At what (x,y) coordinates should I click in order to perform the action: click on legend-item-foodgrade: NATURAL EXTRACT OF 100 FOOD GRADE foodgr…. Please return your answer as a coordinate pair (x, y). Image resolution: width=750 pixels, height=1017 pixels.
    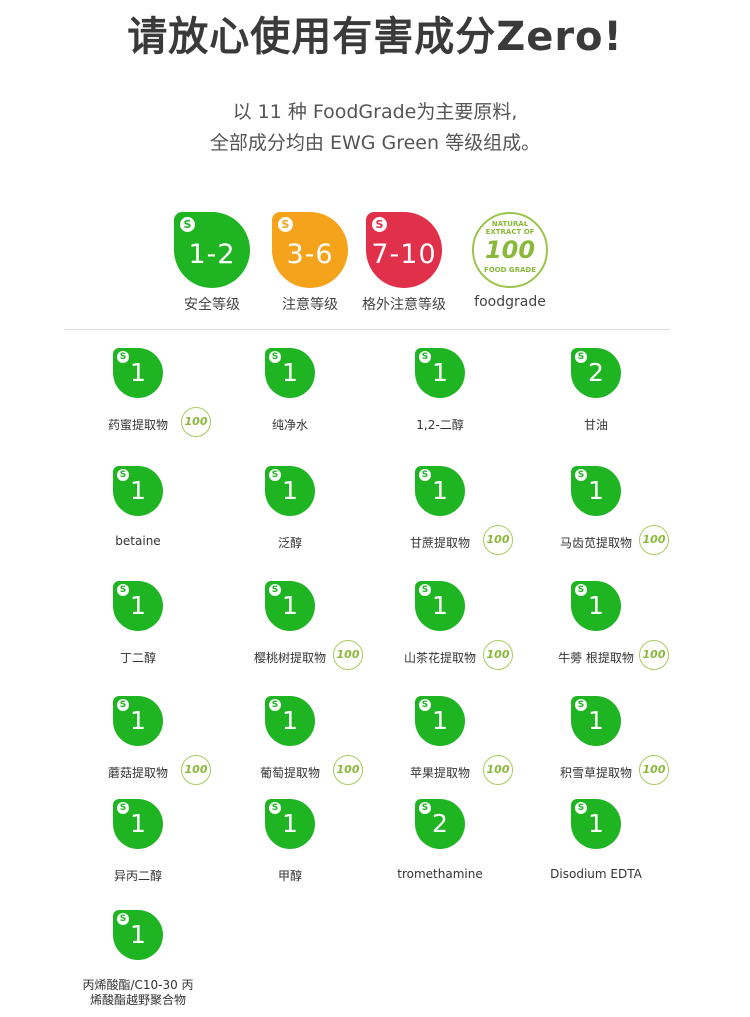
    Looking at the image, I should click on (510, 261).